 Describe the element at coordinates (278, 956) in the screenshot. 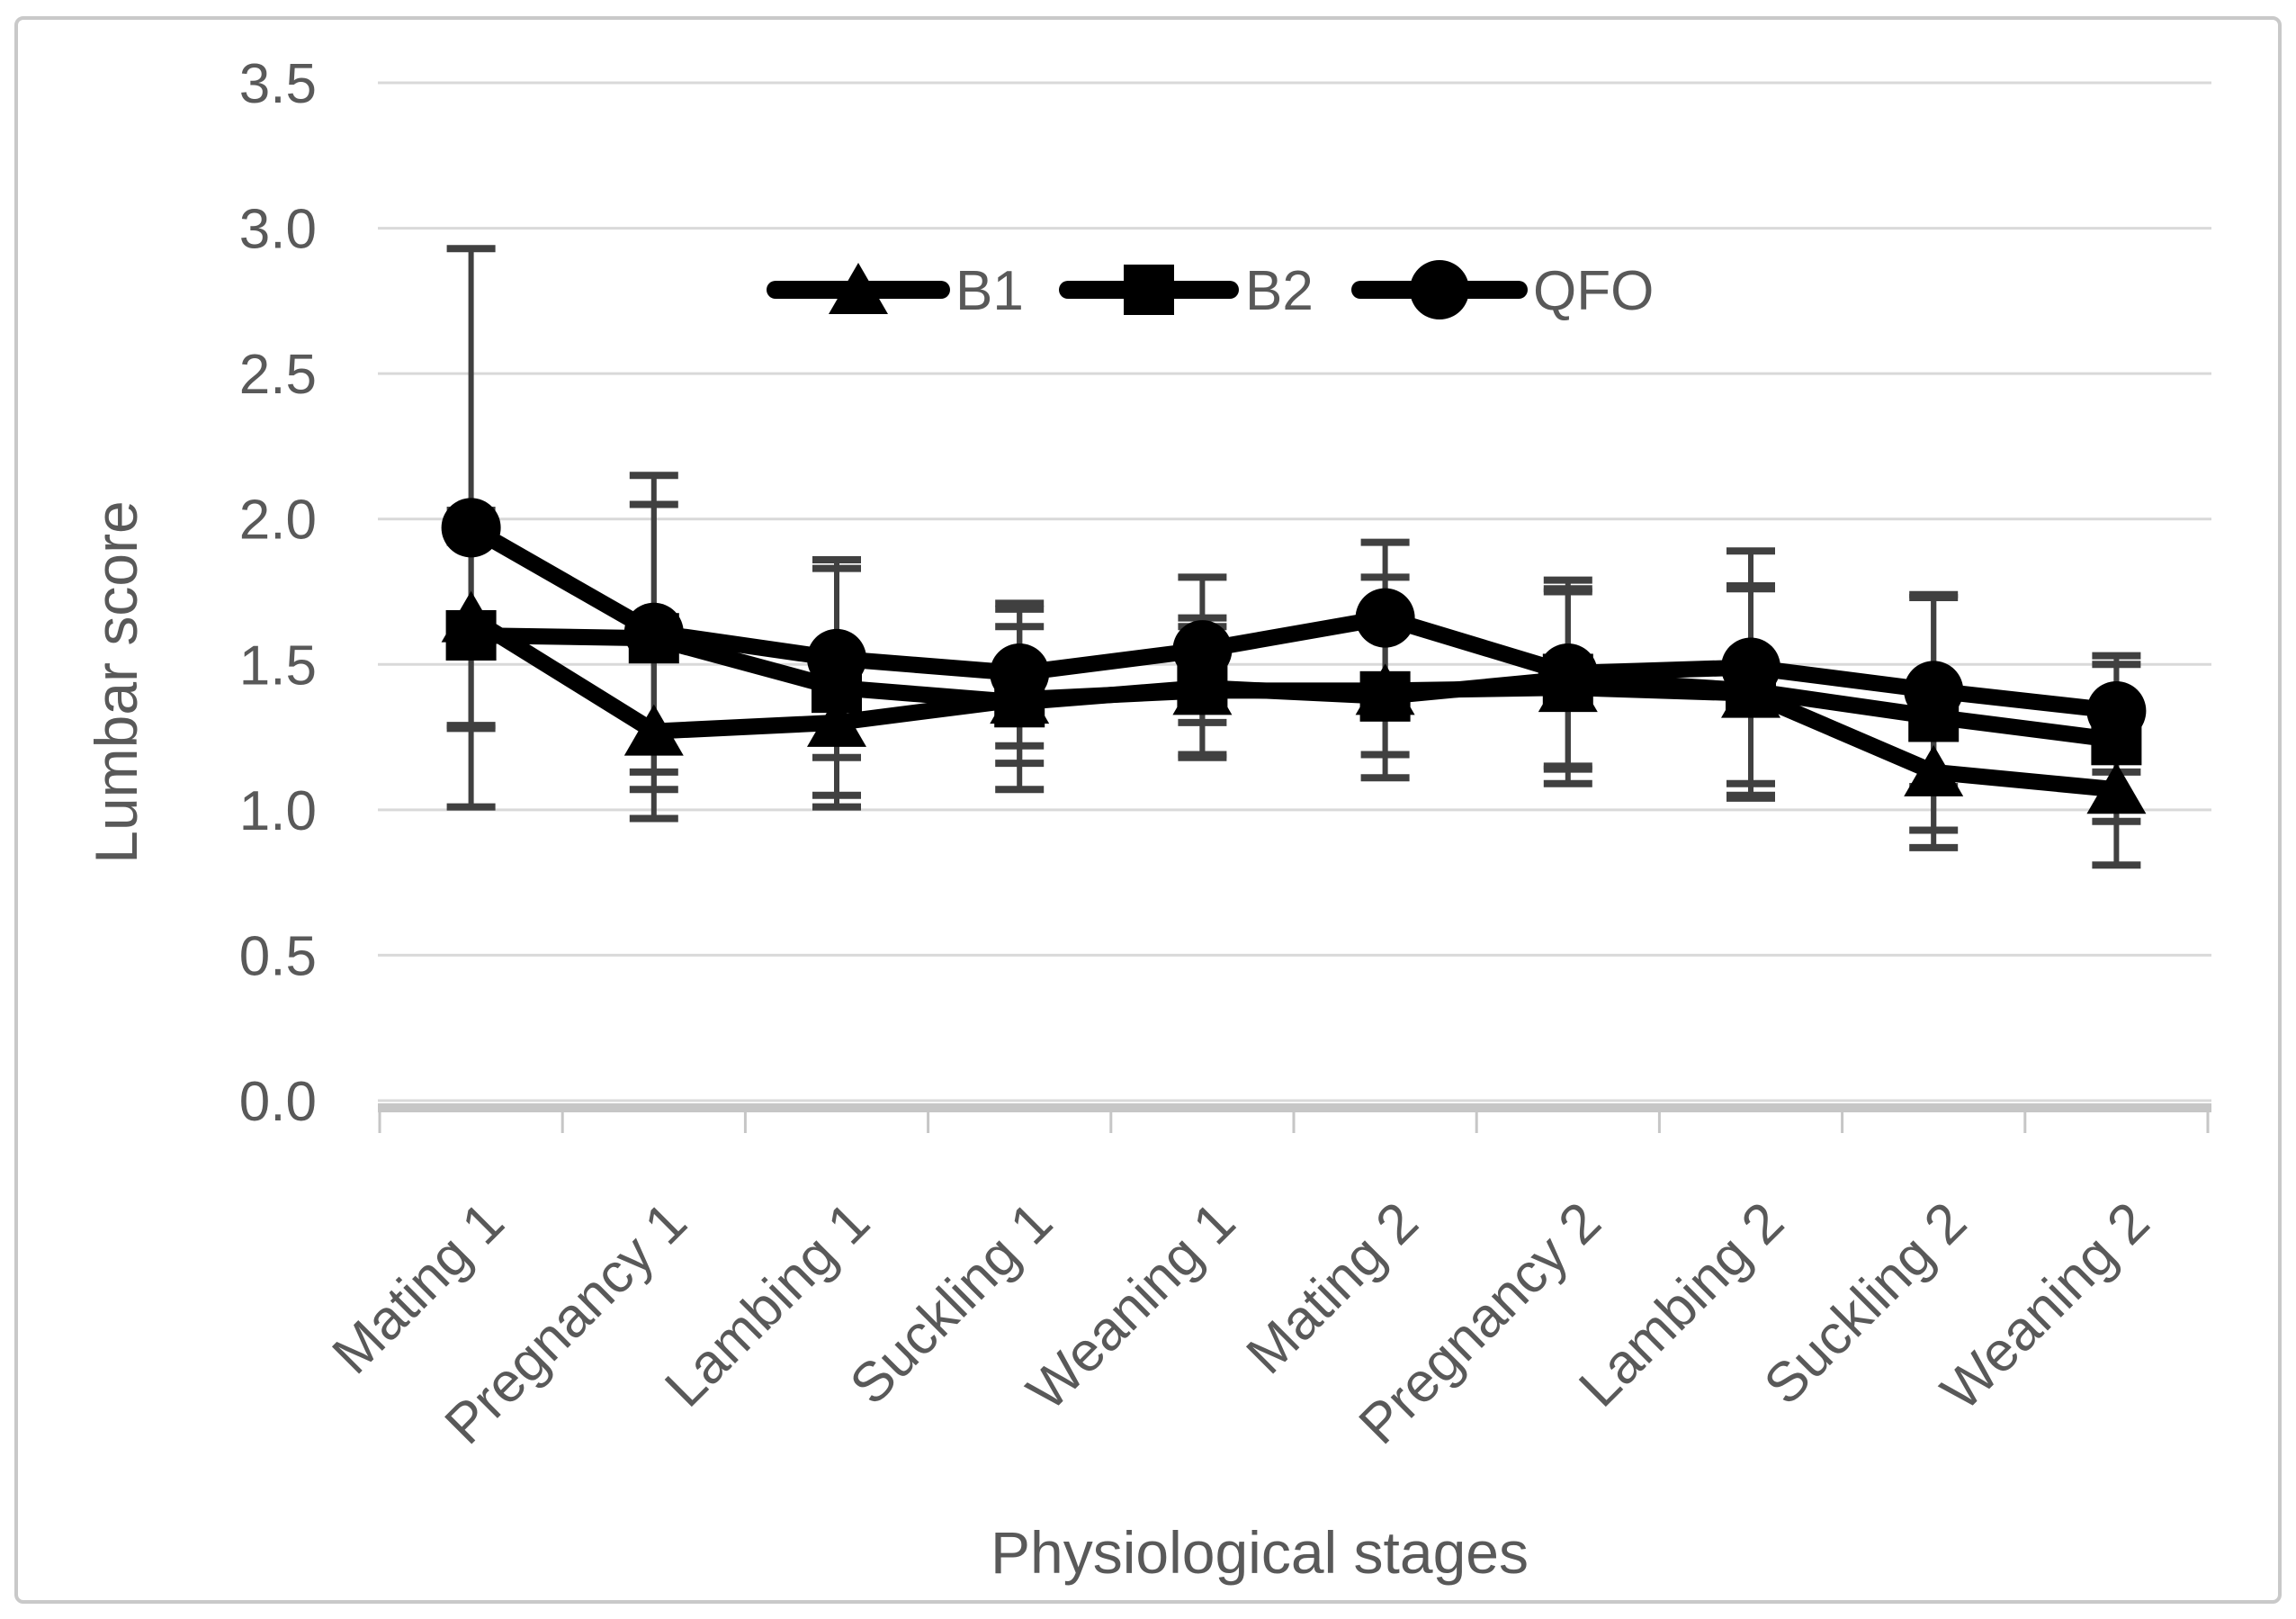

I see `y-tick-label: 0.5` at that location.